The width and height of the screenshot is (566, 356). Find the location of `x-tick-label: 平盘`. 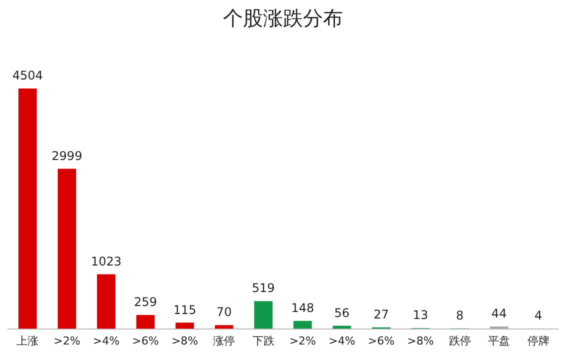

x-tick-label: 平盘 is located at coordinates (499, 341).